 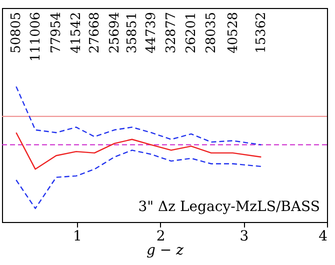 What do you see at coordinates (244, 236) in the screenshot?
I see `x-tick-label: 3` at bounding box center [244, 236].